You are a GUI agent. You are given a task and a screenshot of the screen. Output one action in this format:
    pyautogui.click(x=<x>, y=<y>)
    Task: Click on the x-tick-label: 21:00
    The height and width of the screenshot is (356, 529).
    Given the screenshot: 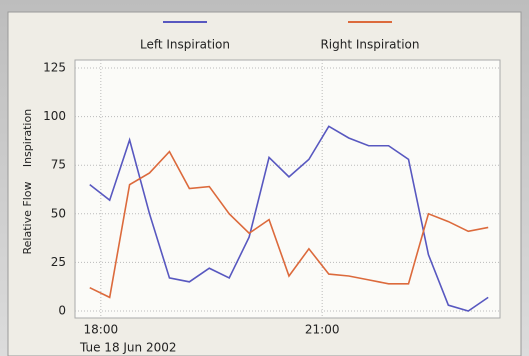 What is the action you would take?
    pyautogui.click(x=322, y=330)
    